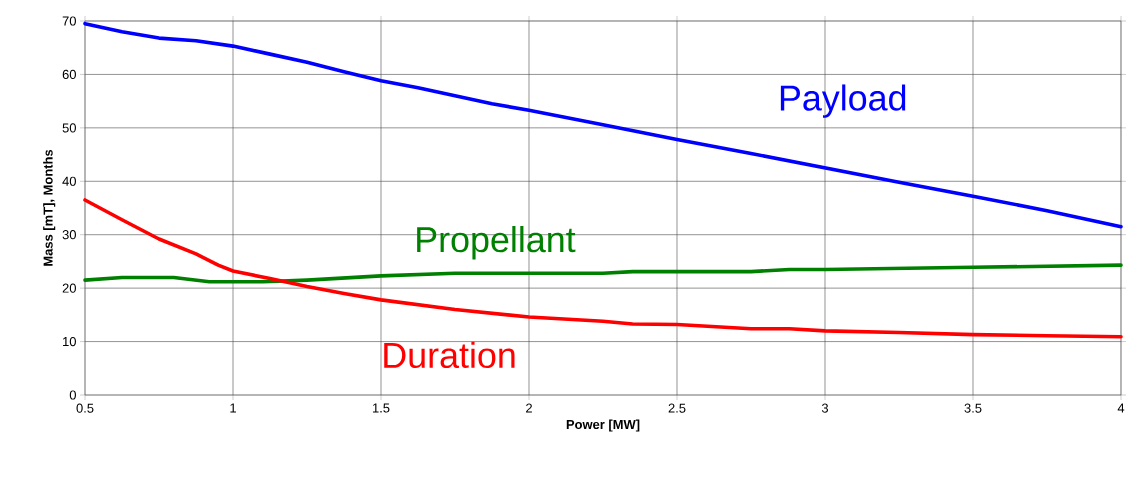 Image resolution: width=1129 pixels, height=491 pixels. I want to click on y-tick-label: 50, so click(69, 128).